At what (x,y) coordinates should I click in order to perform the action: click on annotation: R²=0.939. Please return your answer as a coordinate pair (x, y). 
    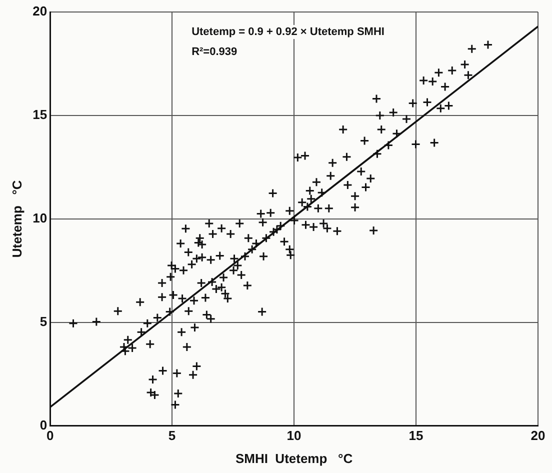
    Looking at the image, I should click on (215, 52).